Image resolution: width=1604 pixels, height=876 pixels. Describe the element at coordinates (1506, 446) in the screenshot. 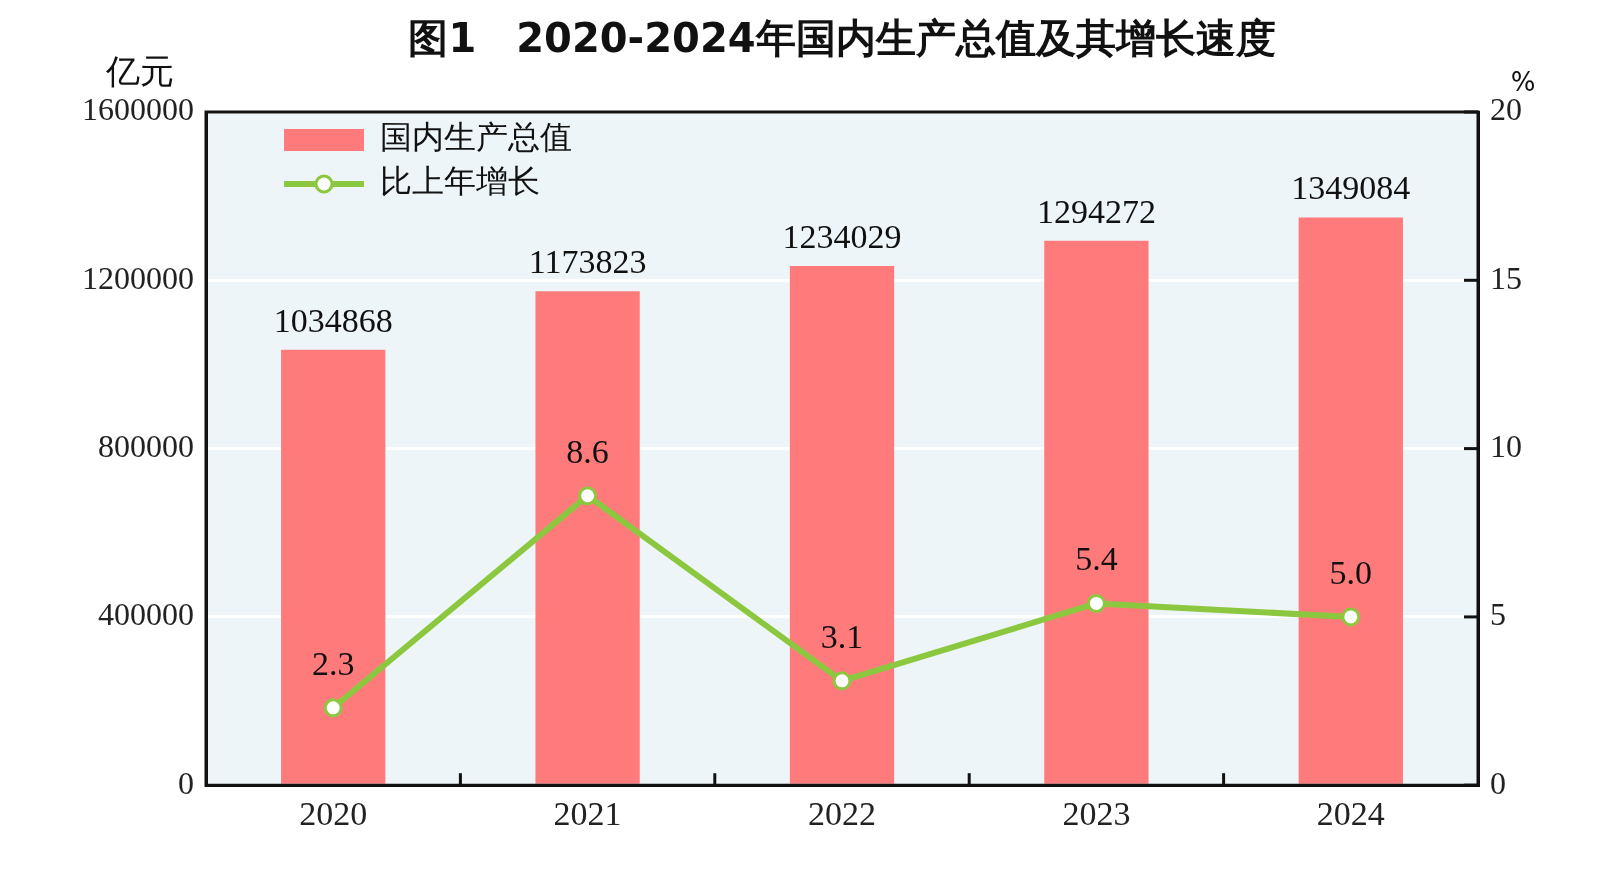

I see `y2-tick-label: 10` at that location.